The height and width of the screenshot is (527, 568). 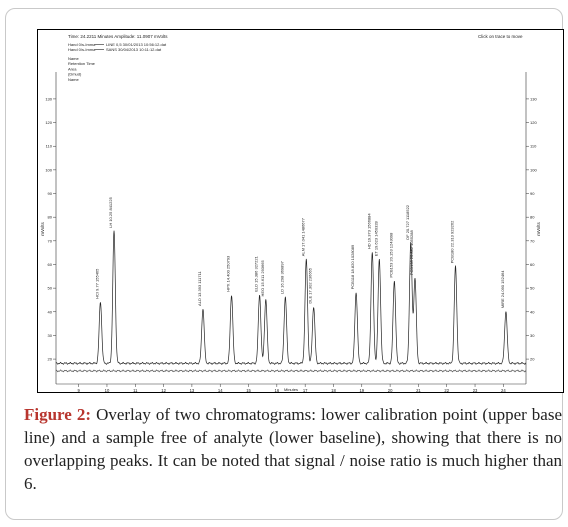 What do you see at coordinates (199, 287) in the screenshot?
I see `peak-label: ALD 13.393 111711` at bounding box center [199, 287].